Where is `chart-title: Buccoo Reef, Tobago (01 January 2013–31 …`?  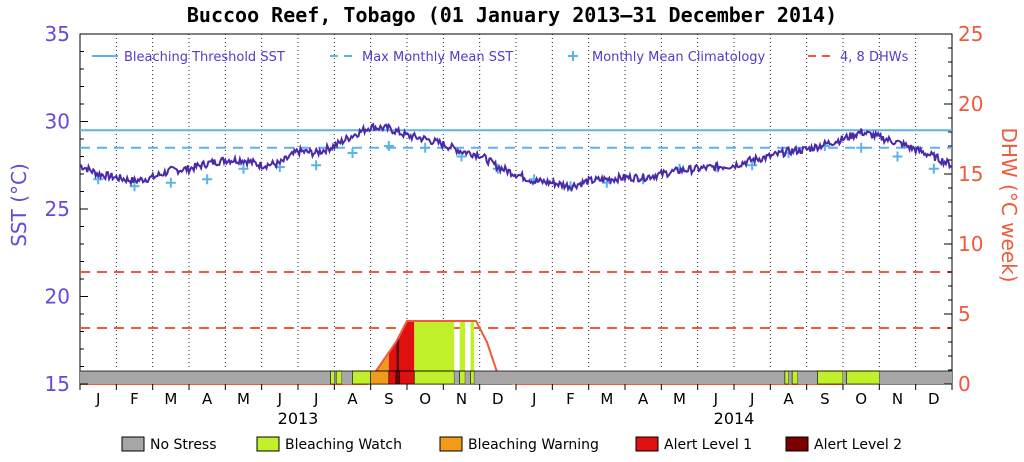 chart-title: Buccoo Reef, Tobago (01 January 2013–31 … is located at coordinates (512, 15).